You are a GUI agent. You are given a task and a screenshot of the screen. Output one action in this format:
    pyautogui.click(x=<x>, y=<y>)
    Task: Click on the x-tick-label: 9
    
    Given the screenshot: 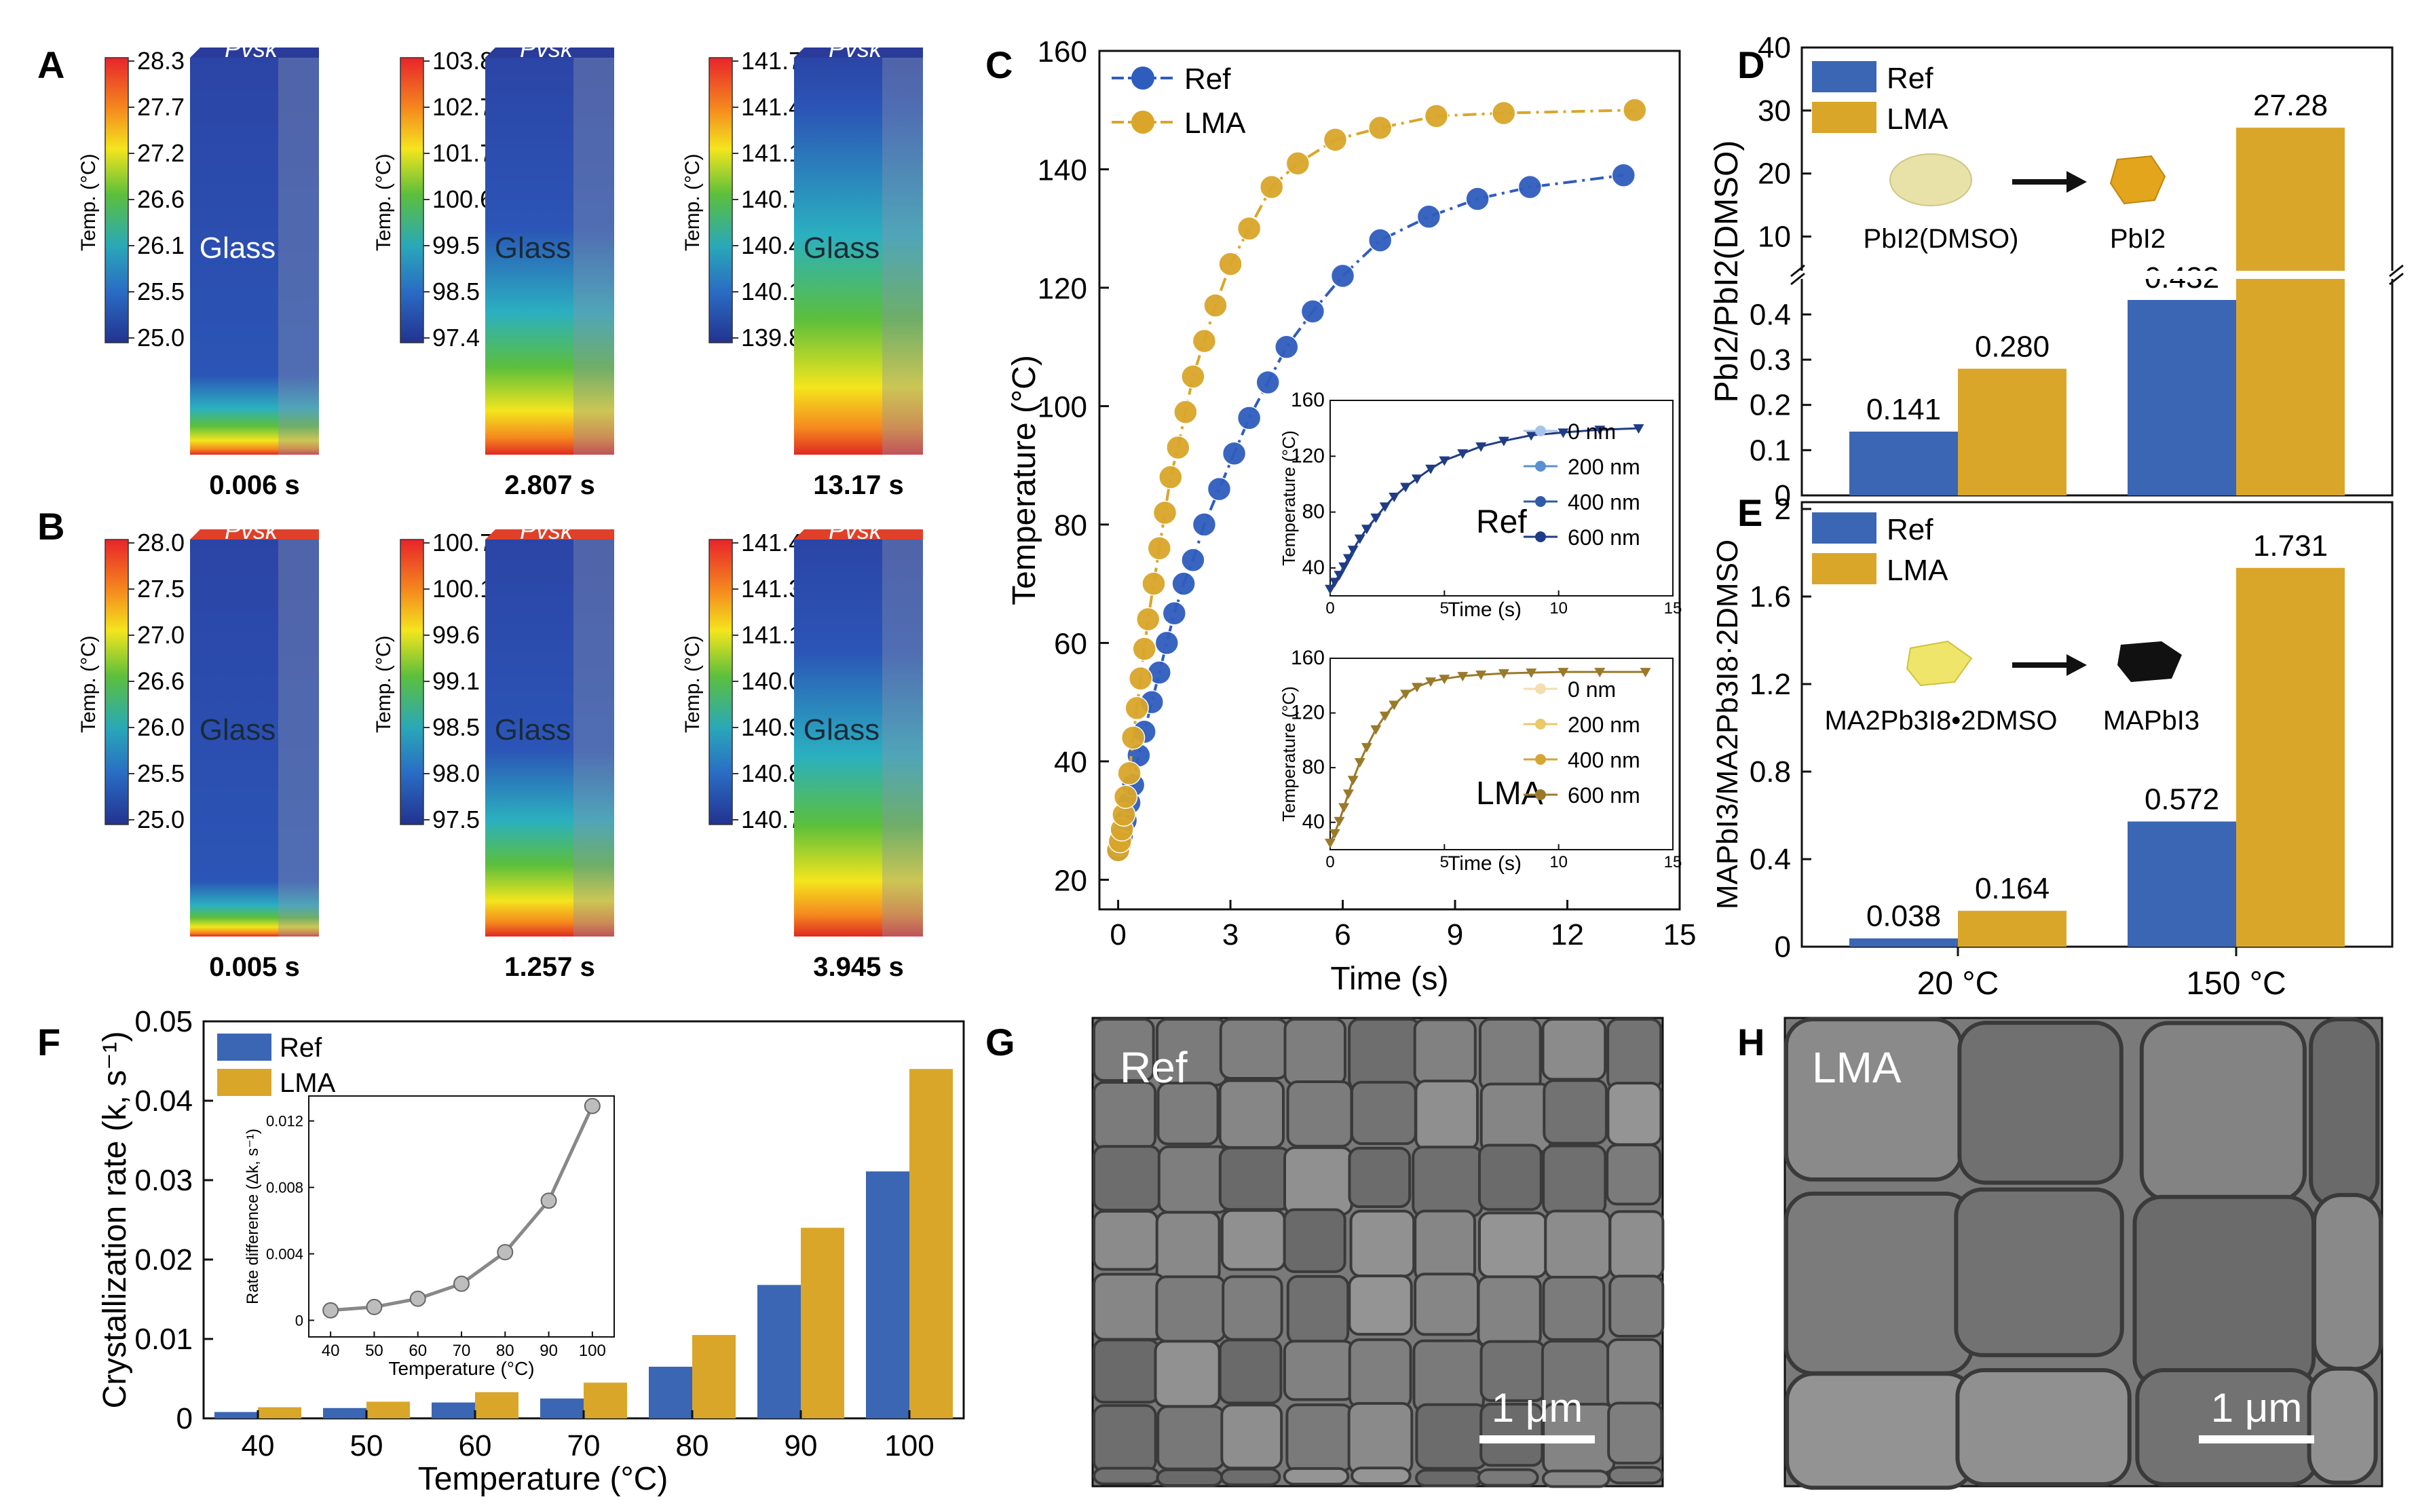 What is the action you would take?
    pyautogui.click(x=1455, y=934)
    